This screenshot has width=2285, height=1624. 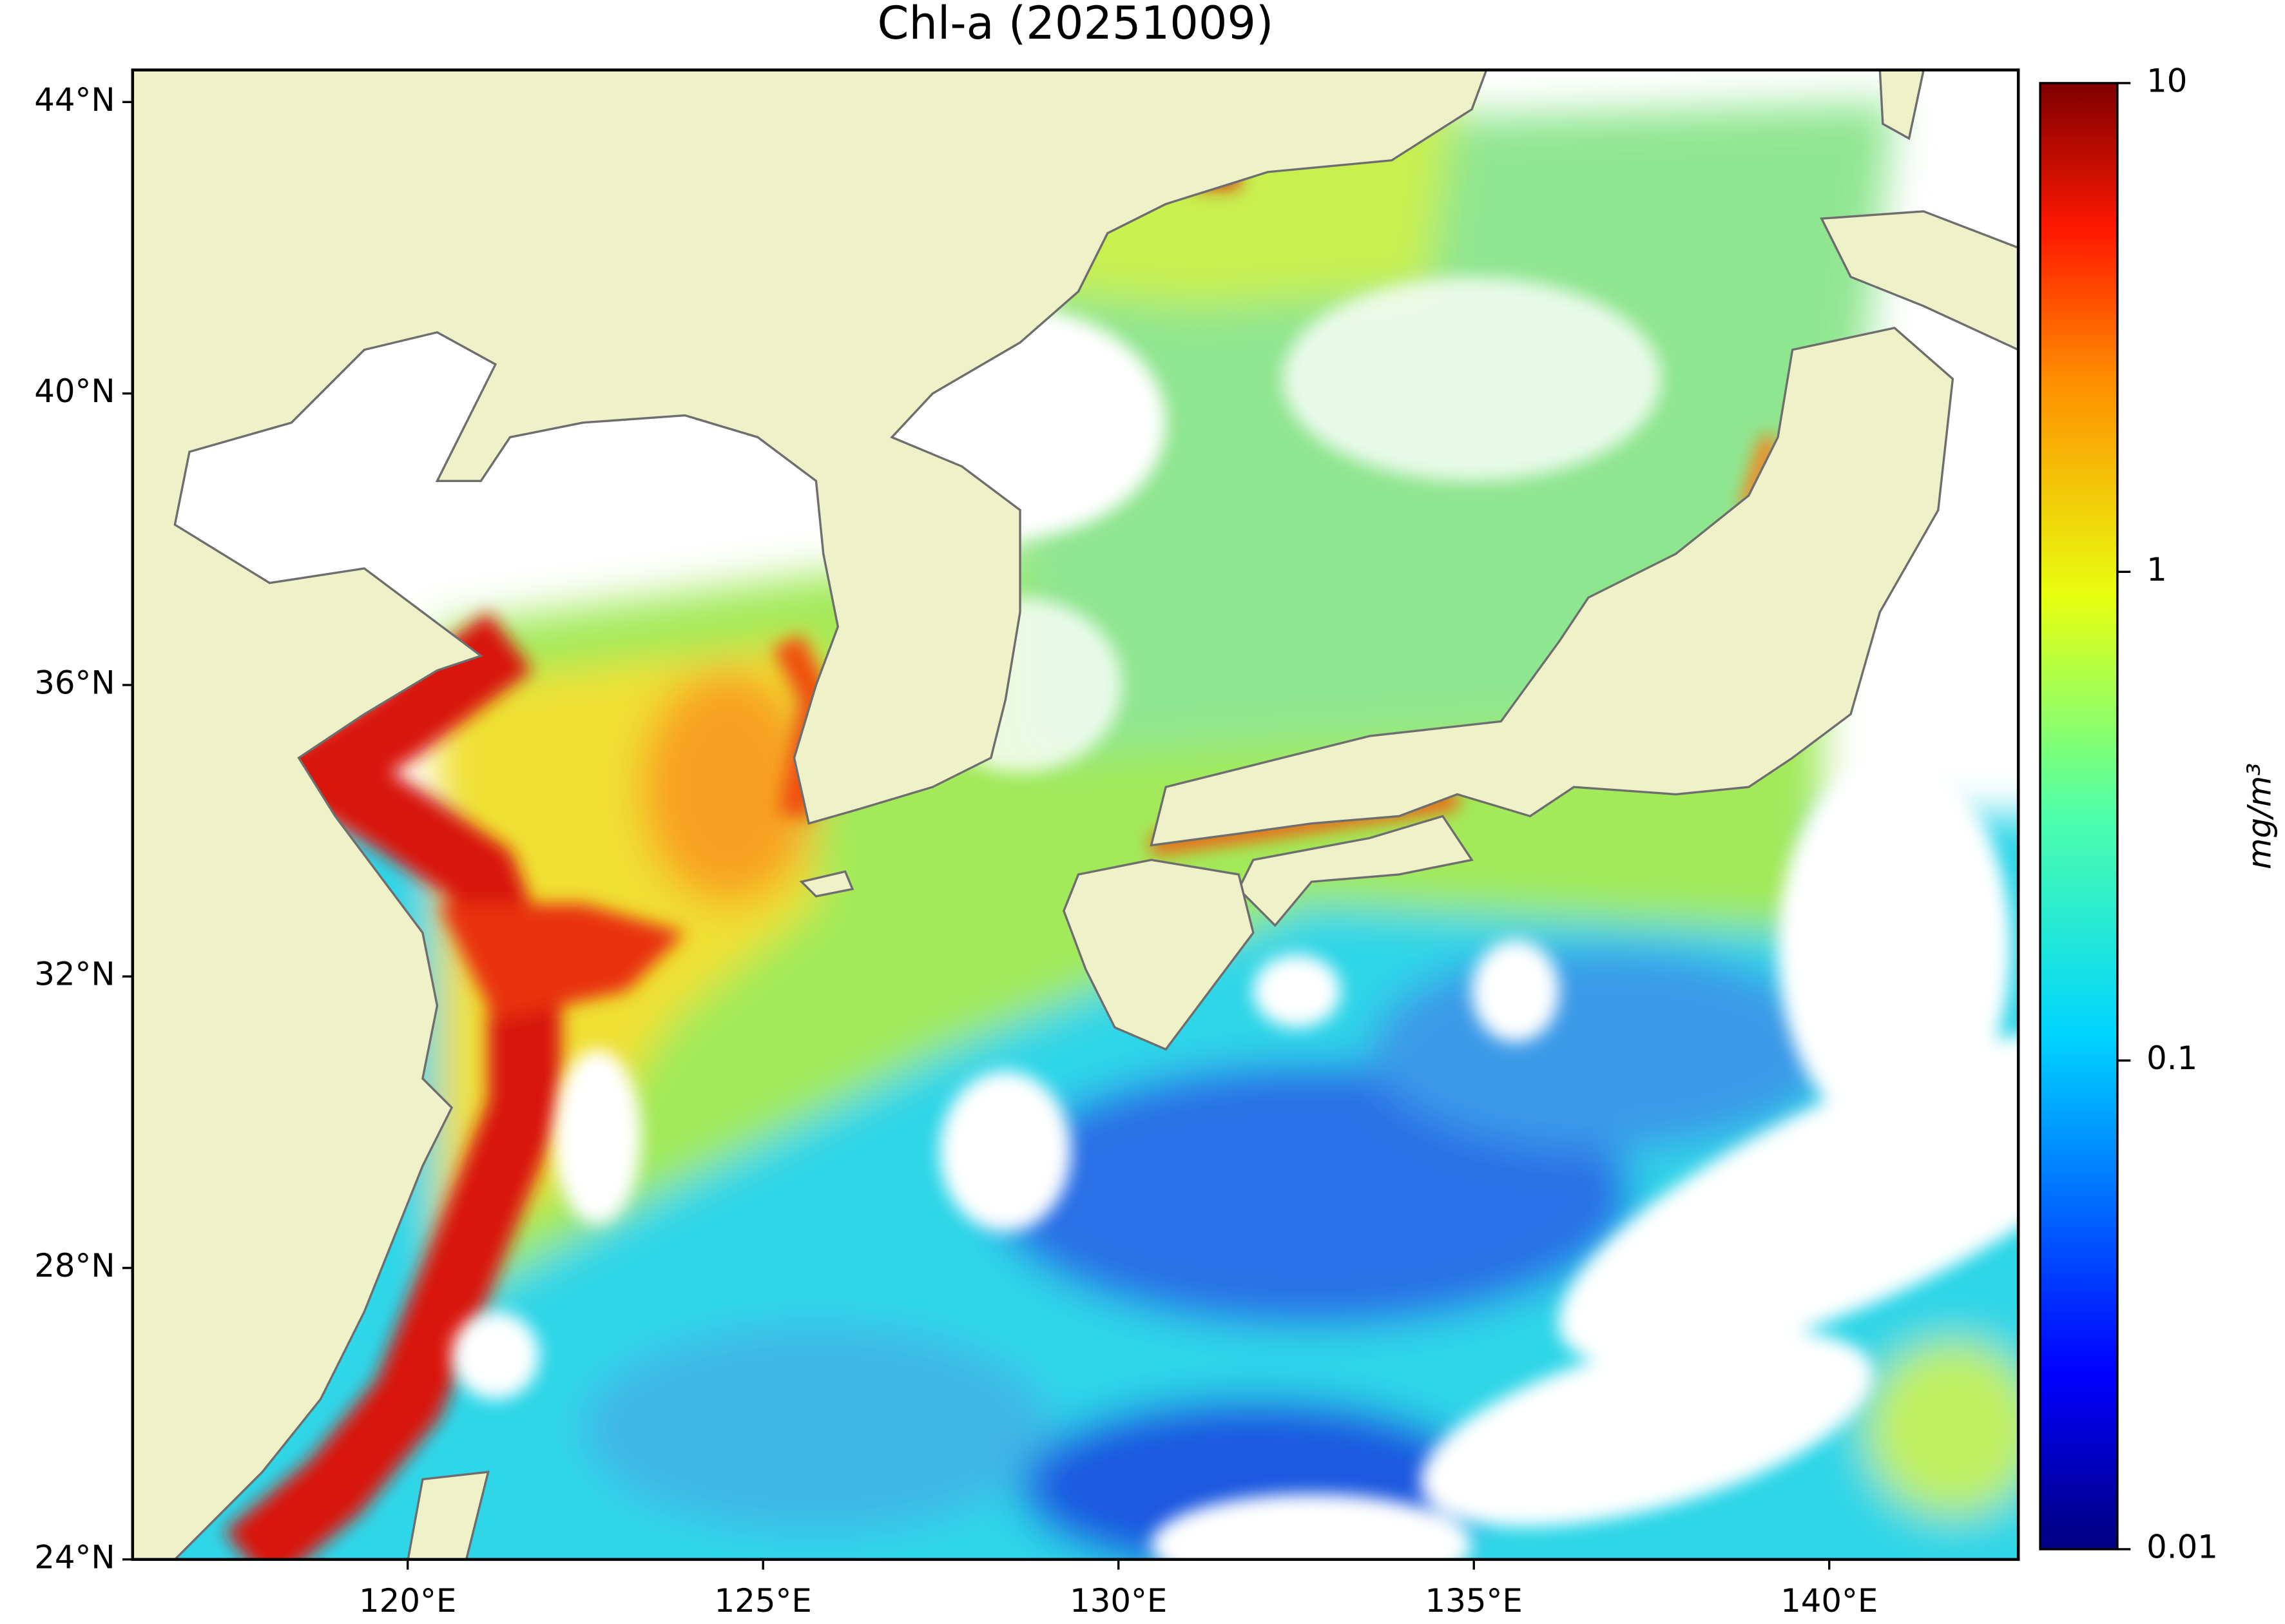 What do you see at coordinates (1474, 1600) in the screenshot?
I see `x-tick-label: 135°E` at bounding box center [1474, 1600].